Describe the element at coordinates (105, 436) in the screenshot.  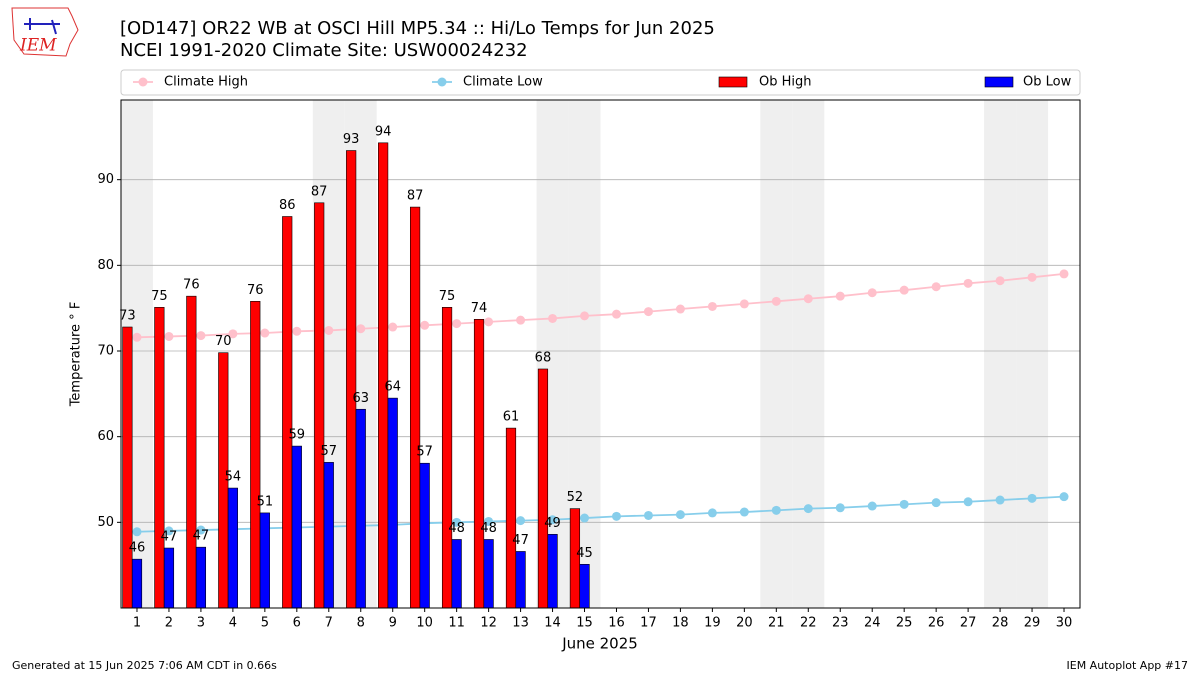
I see `y-tick-label: 60` at that location.